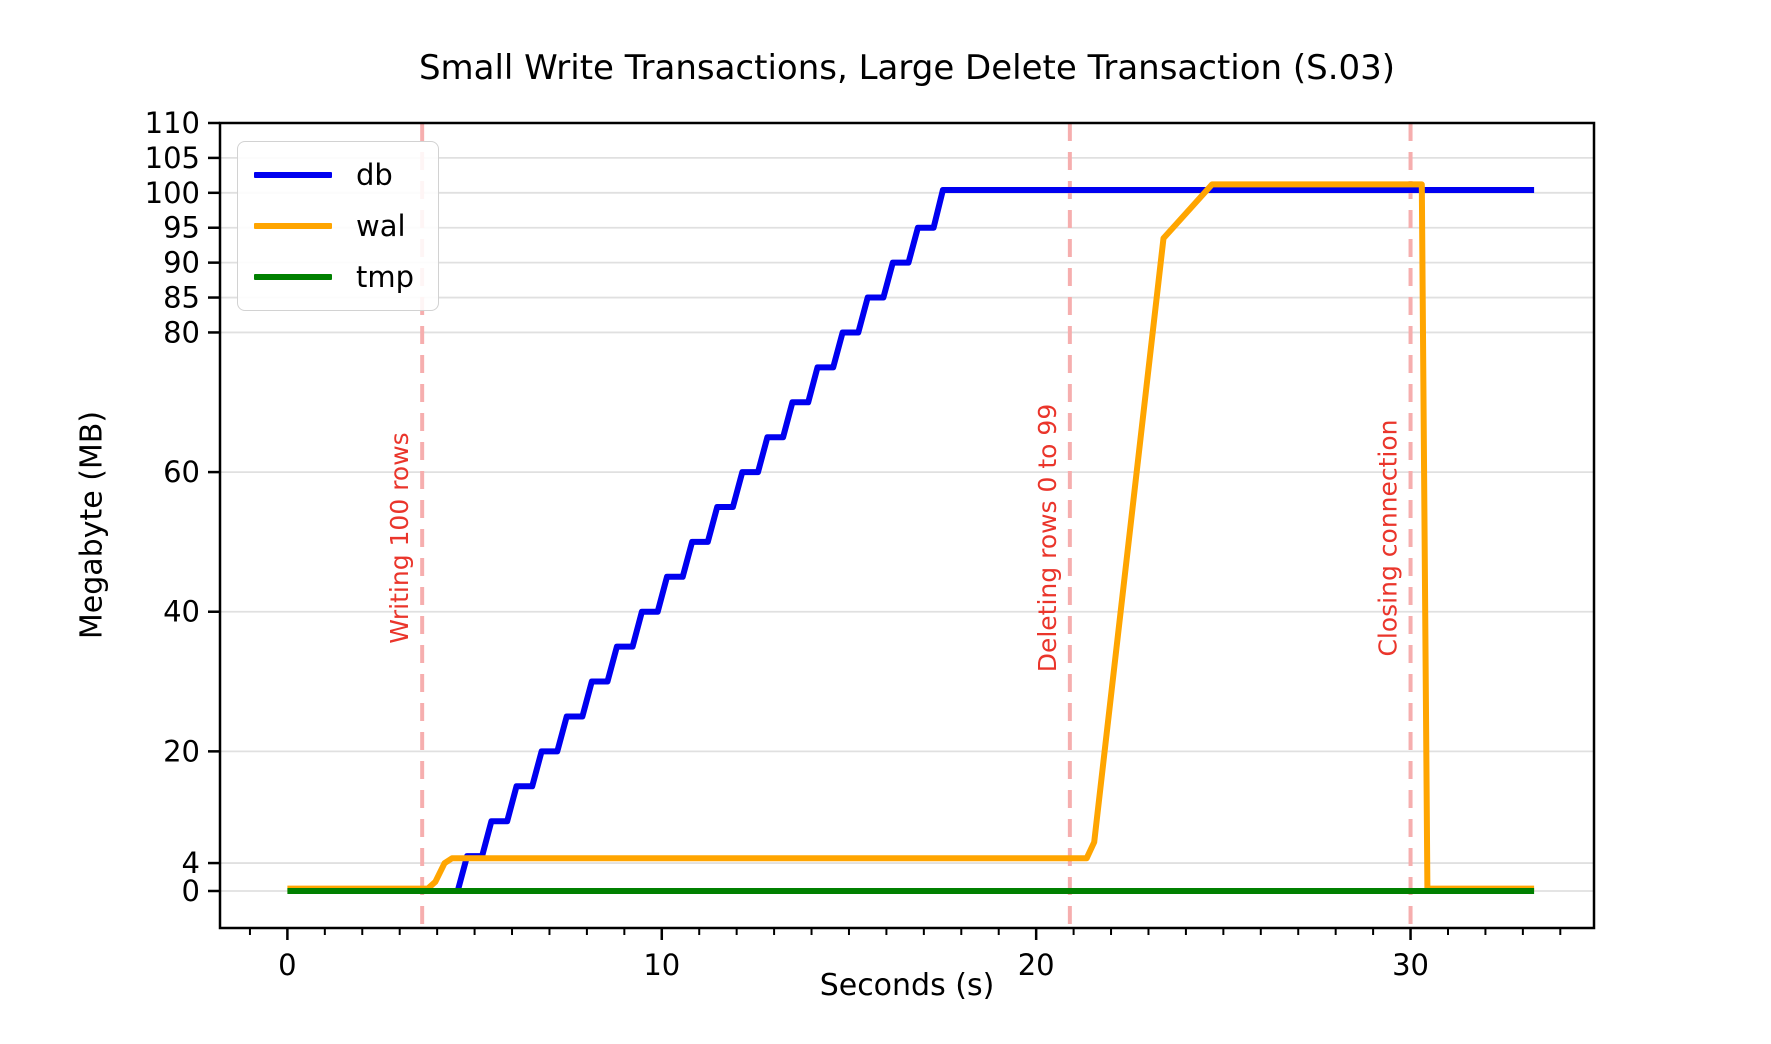  I want to click on annotation-label: Writing 100 rows, so click(399, 537).